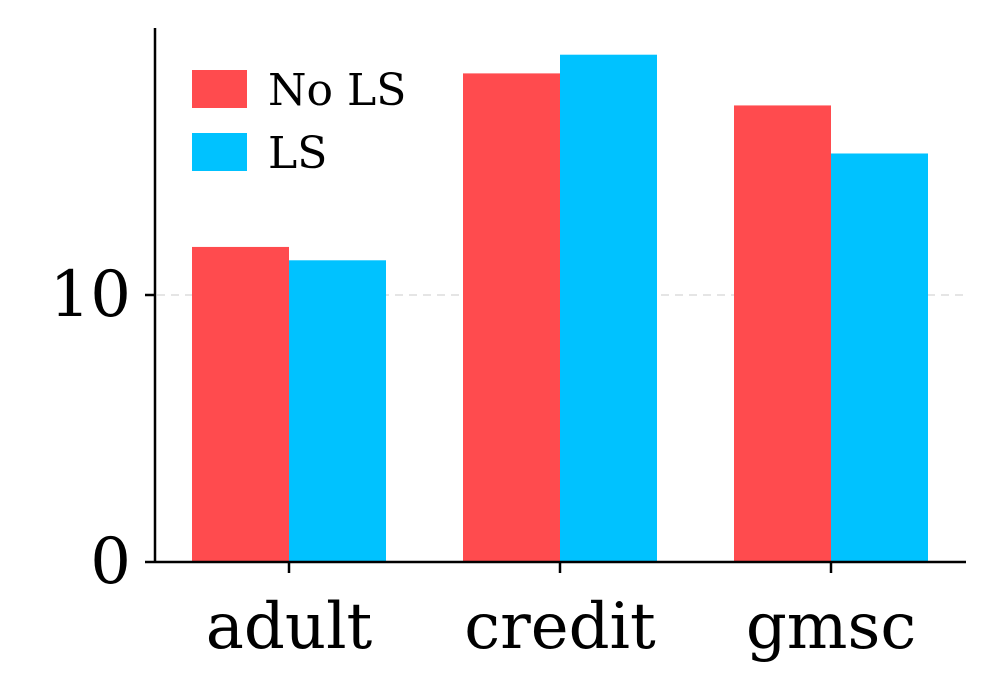 This screenshot has height=694, width=995. Describe the element at coordinates (879, 358) in the screenshot. I see `bar-gmsc-ls` at that location.